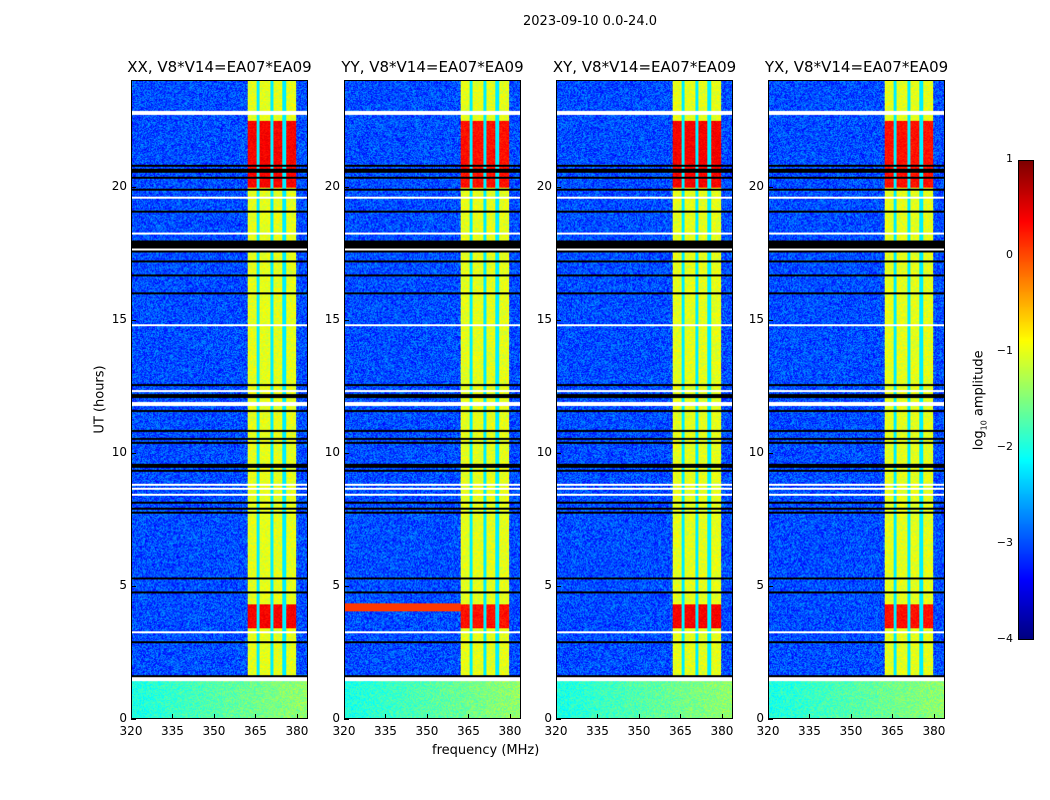  Describe the element at coordinates (1009, 158) in the screenshot. I see `colorbar-tick-label: 1` at that location.